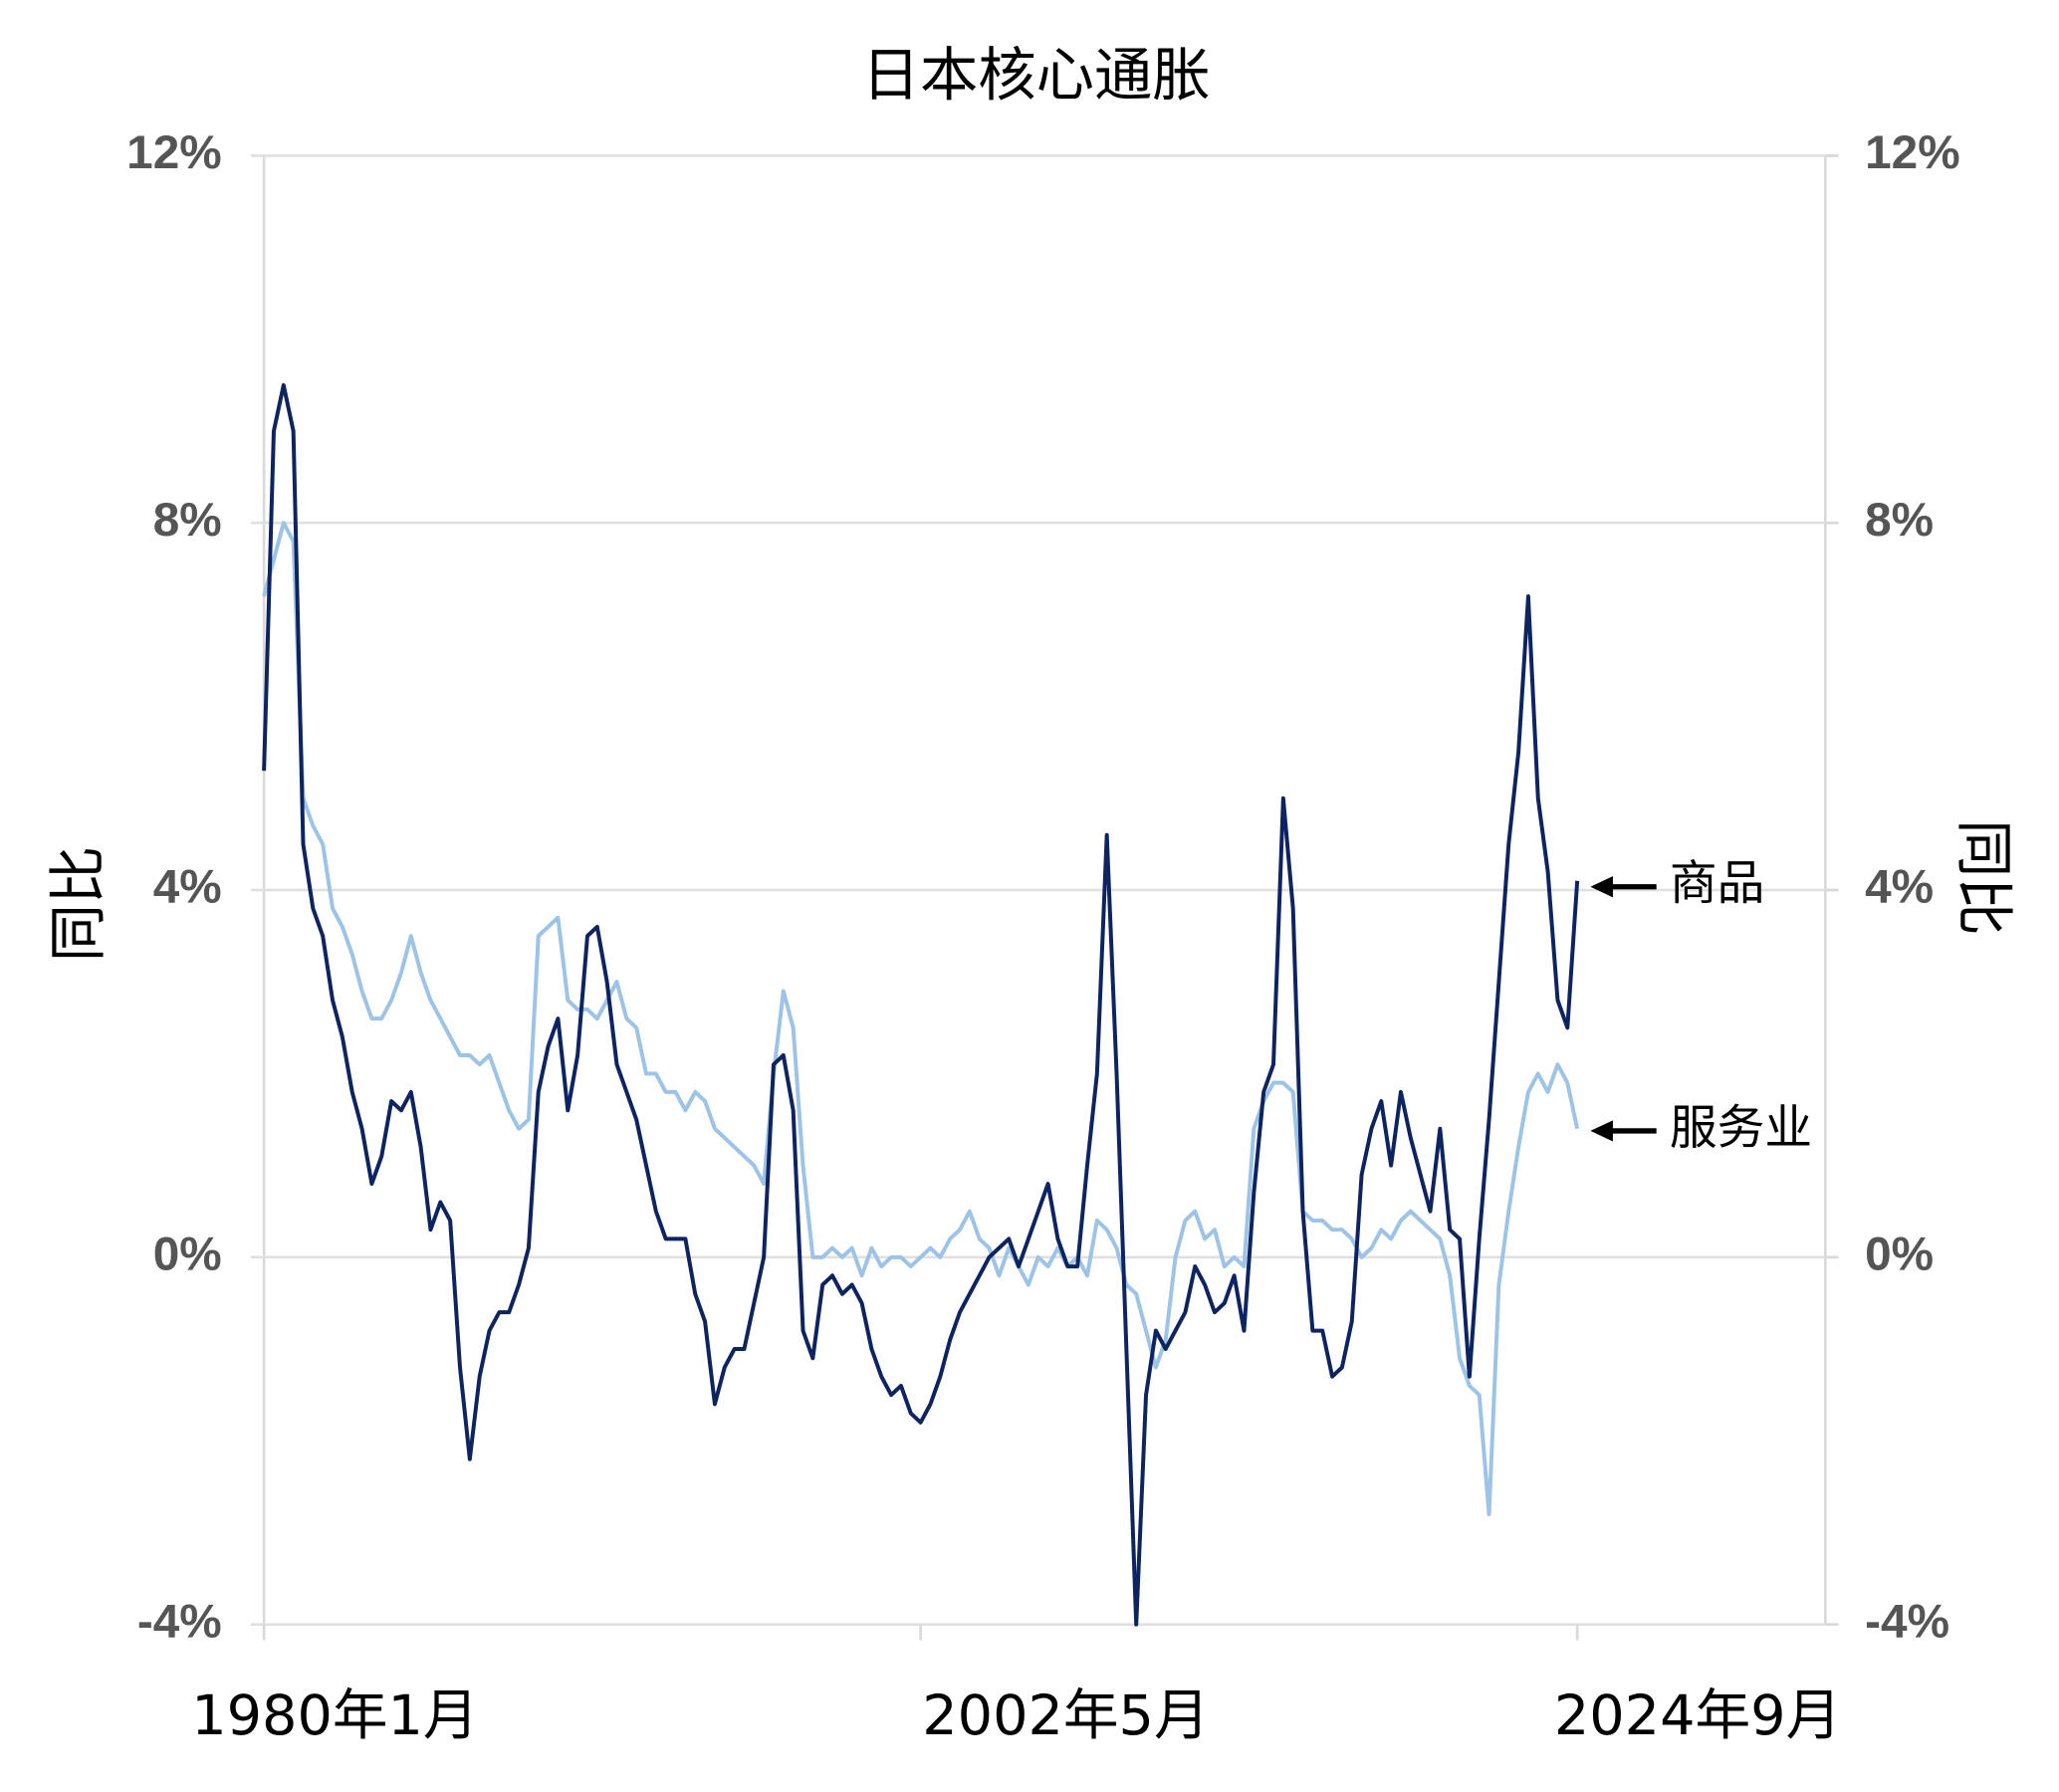 The image size is (2059, 1792). Describe the element at coordinates (188, 888) in the screenshot. I see `y-tick-label: 4%` at that location.